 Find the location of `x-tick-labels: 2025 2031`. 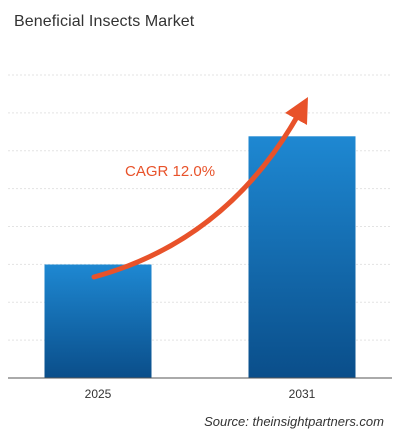

x-tick-labels: 2025 2031 is located at coordinates (200, 394).